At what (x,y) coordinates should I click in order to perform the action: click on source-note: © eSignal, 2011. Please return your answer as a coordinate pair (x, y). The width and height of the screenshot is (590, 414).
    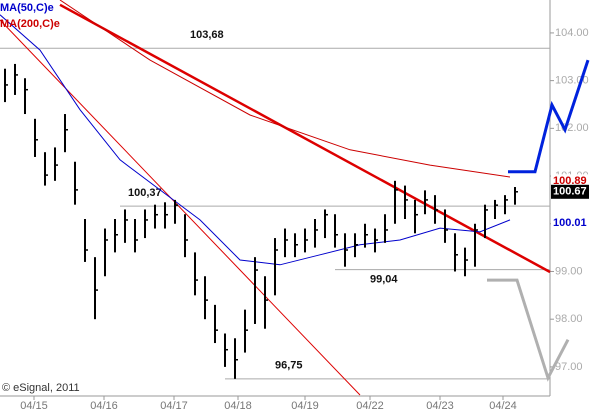
    Looking at the image, I should click on (41, 388).